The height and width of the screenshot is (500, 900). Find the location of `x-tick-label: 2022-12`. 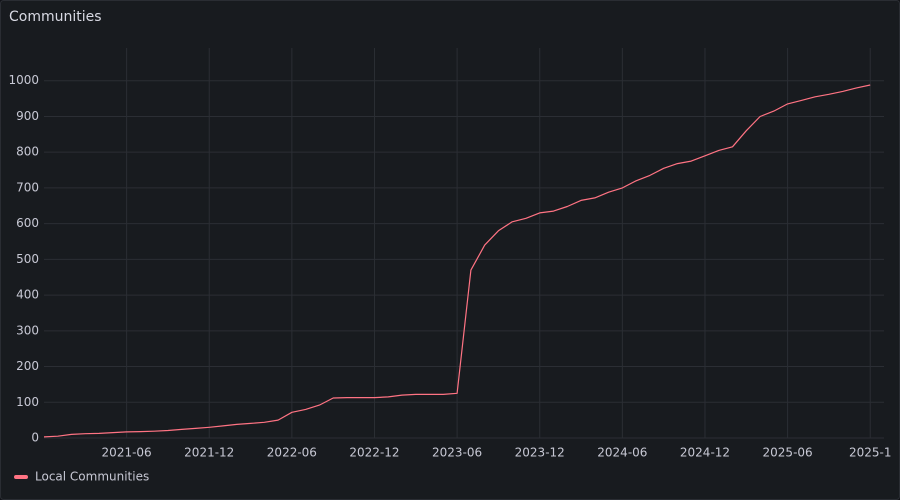

x-tick-label: 2022-12 is located at coordinates (374, 453).